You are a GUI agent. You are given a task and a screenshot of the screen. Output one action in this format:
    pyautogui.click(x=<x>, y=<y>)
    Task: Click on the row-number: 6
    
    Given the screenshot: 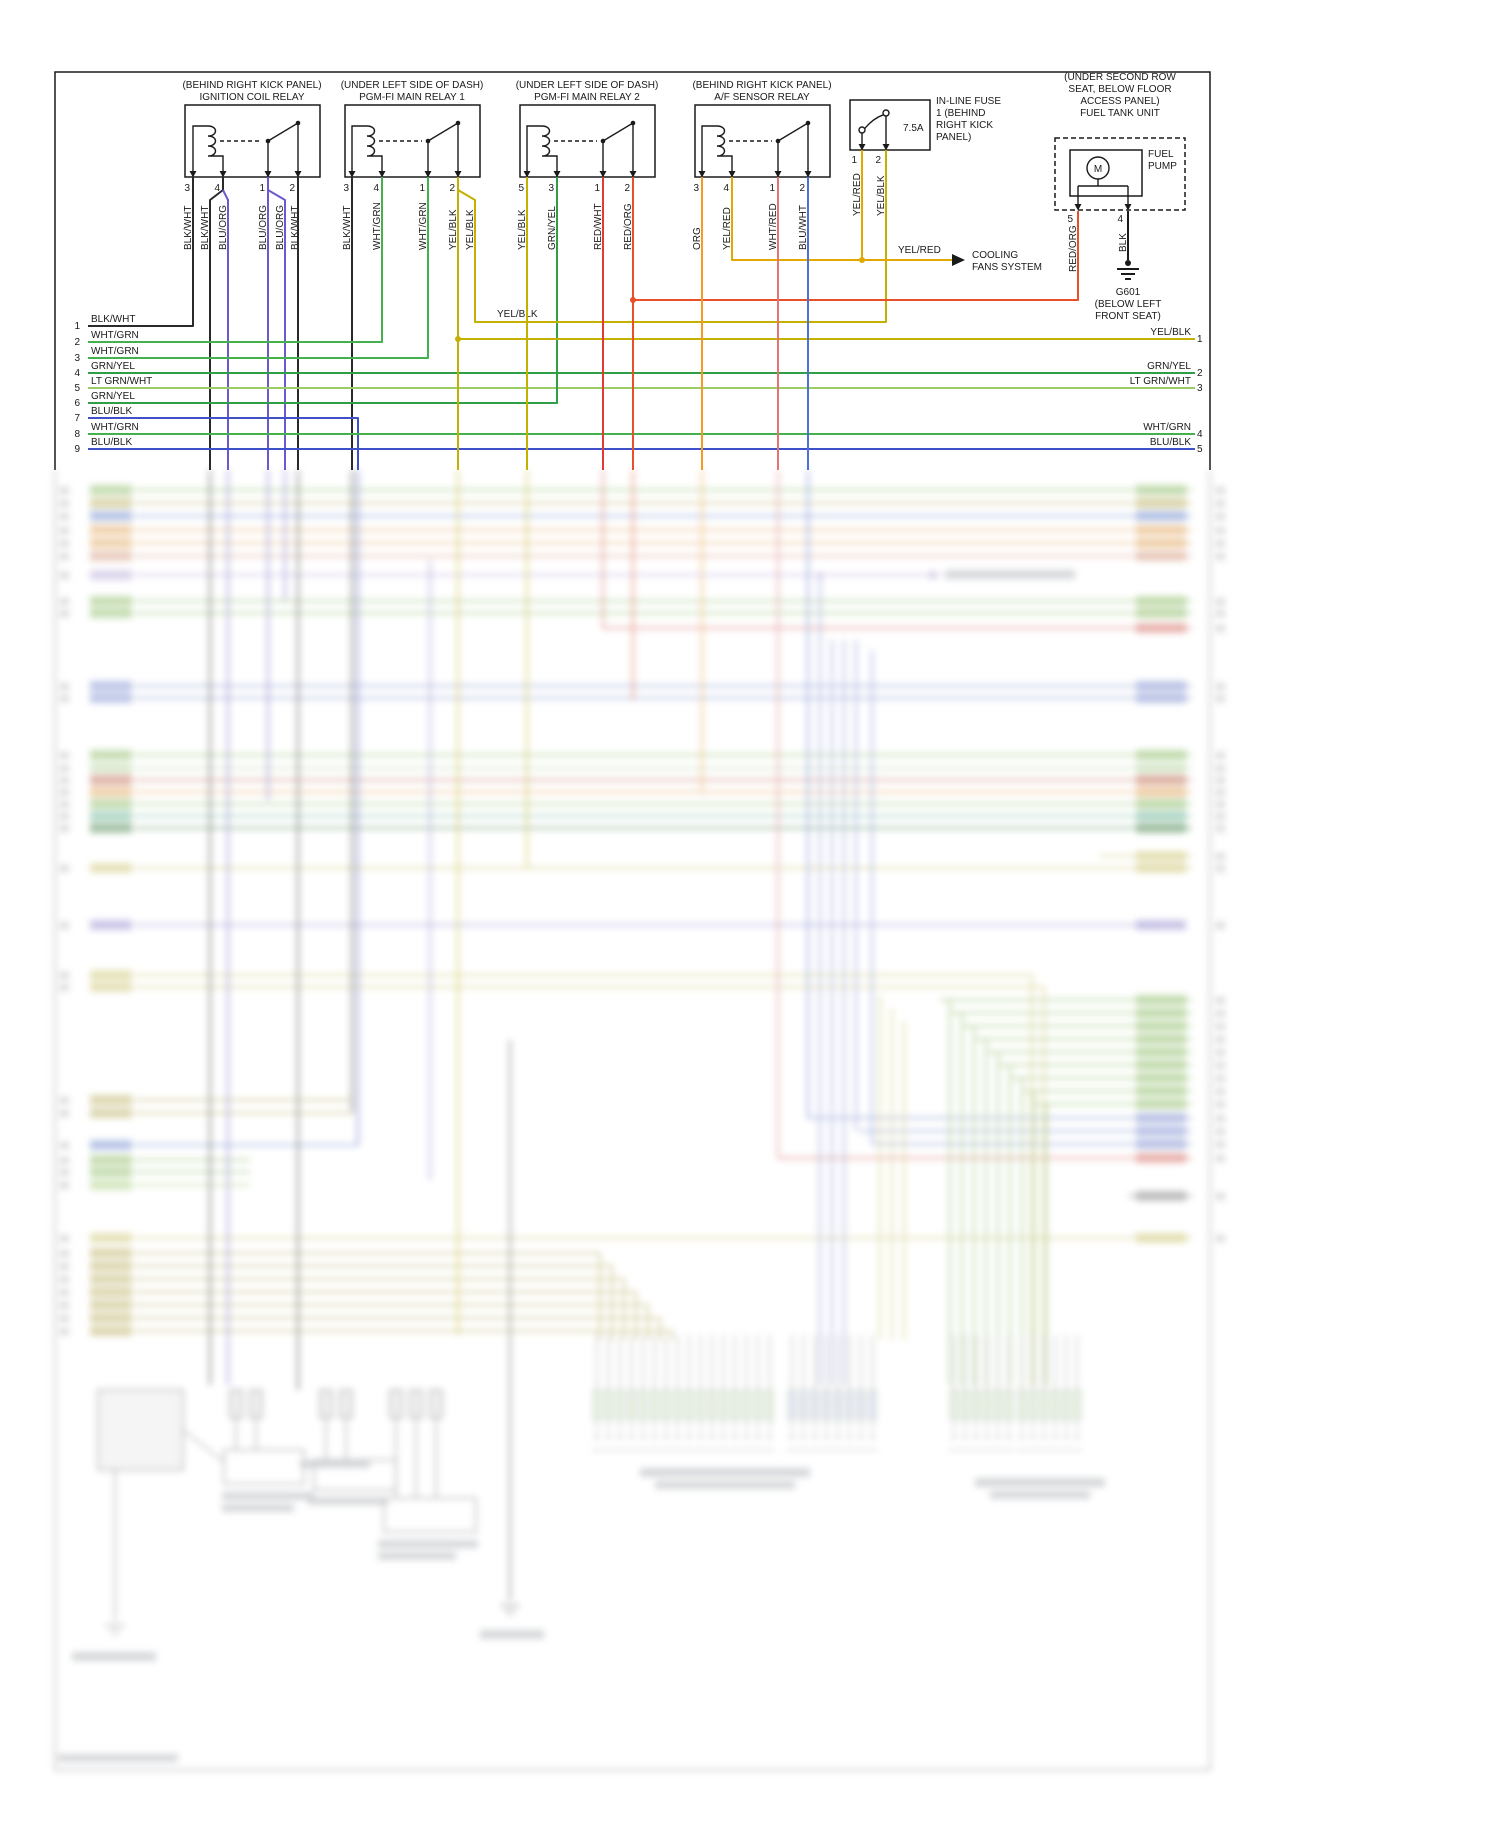 What is the action you would take?
    pyautogui.click(x=77, y=403)
    